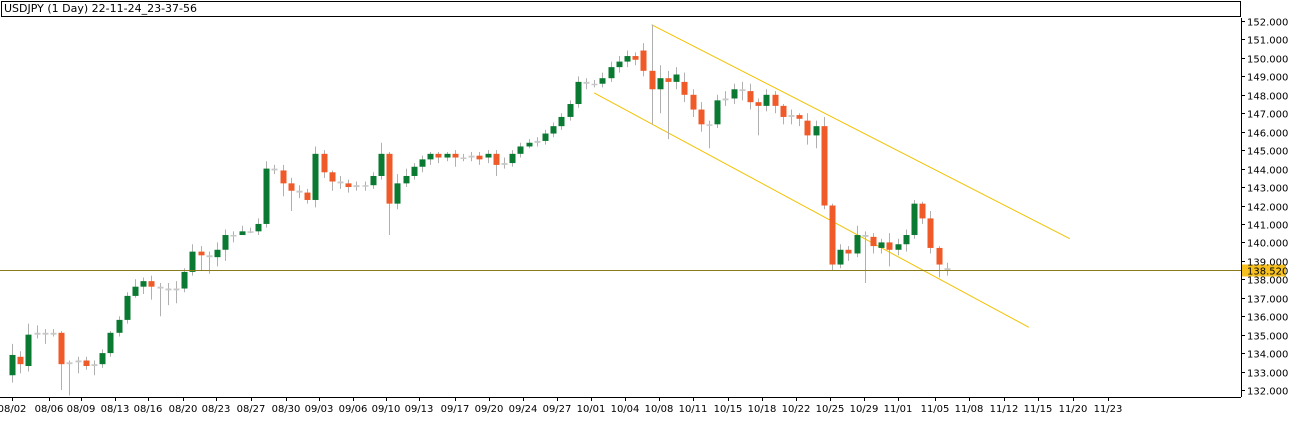  I want to click on current-price-line: 138.520, so click(644, 271).